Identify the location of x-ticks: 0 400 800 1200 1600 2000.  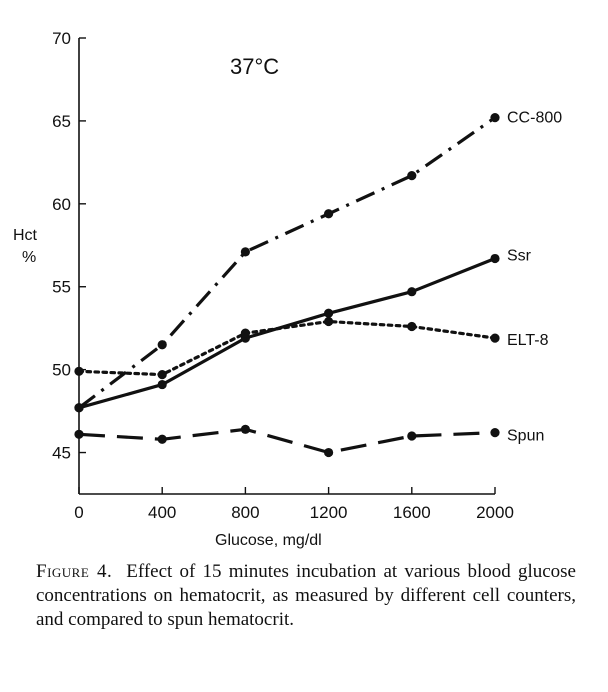
(294, 504).